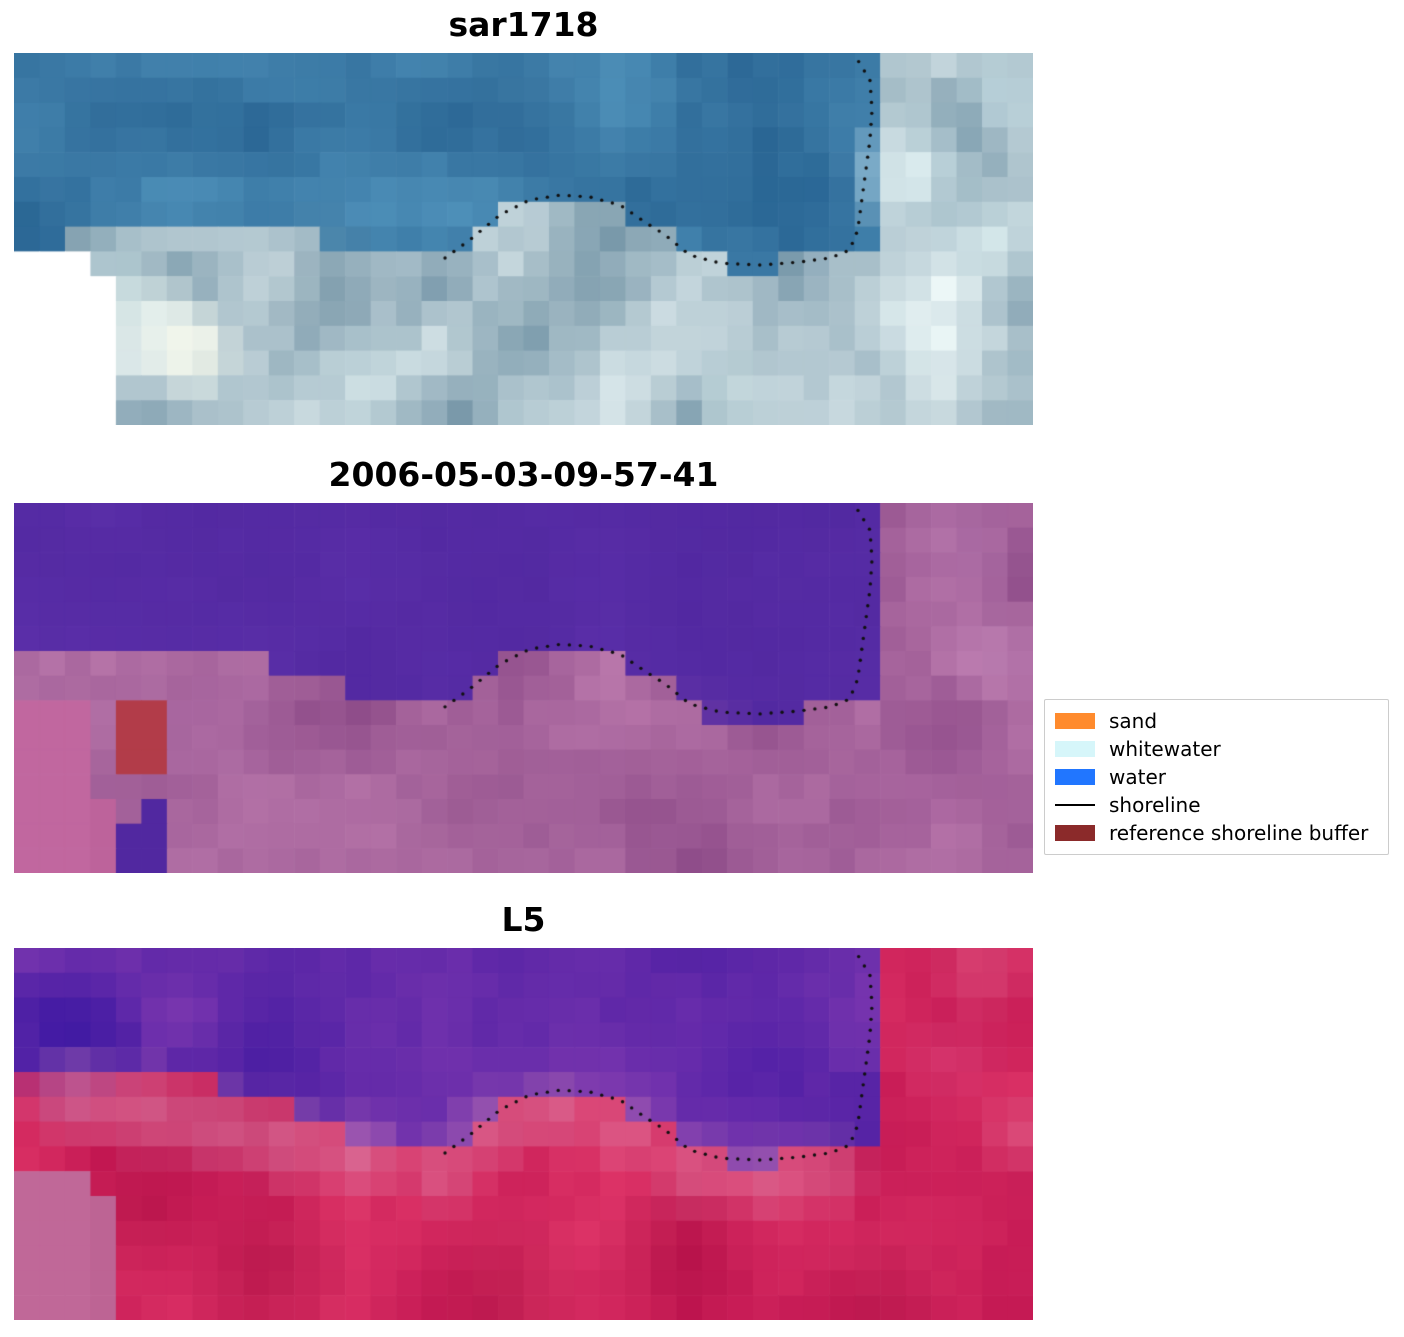  Describe the element at coordinates (1239, 833) in the screenshot. I see `legend-label-reference-shoreline-buffer: reference shoreline buffer` at that location.